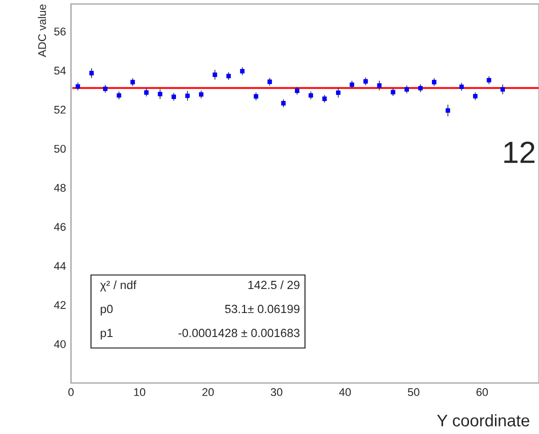 This screenshot has height=434, width=539. I want to click on y-tick-label: 50, so click(60, 148).